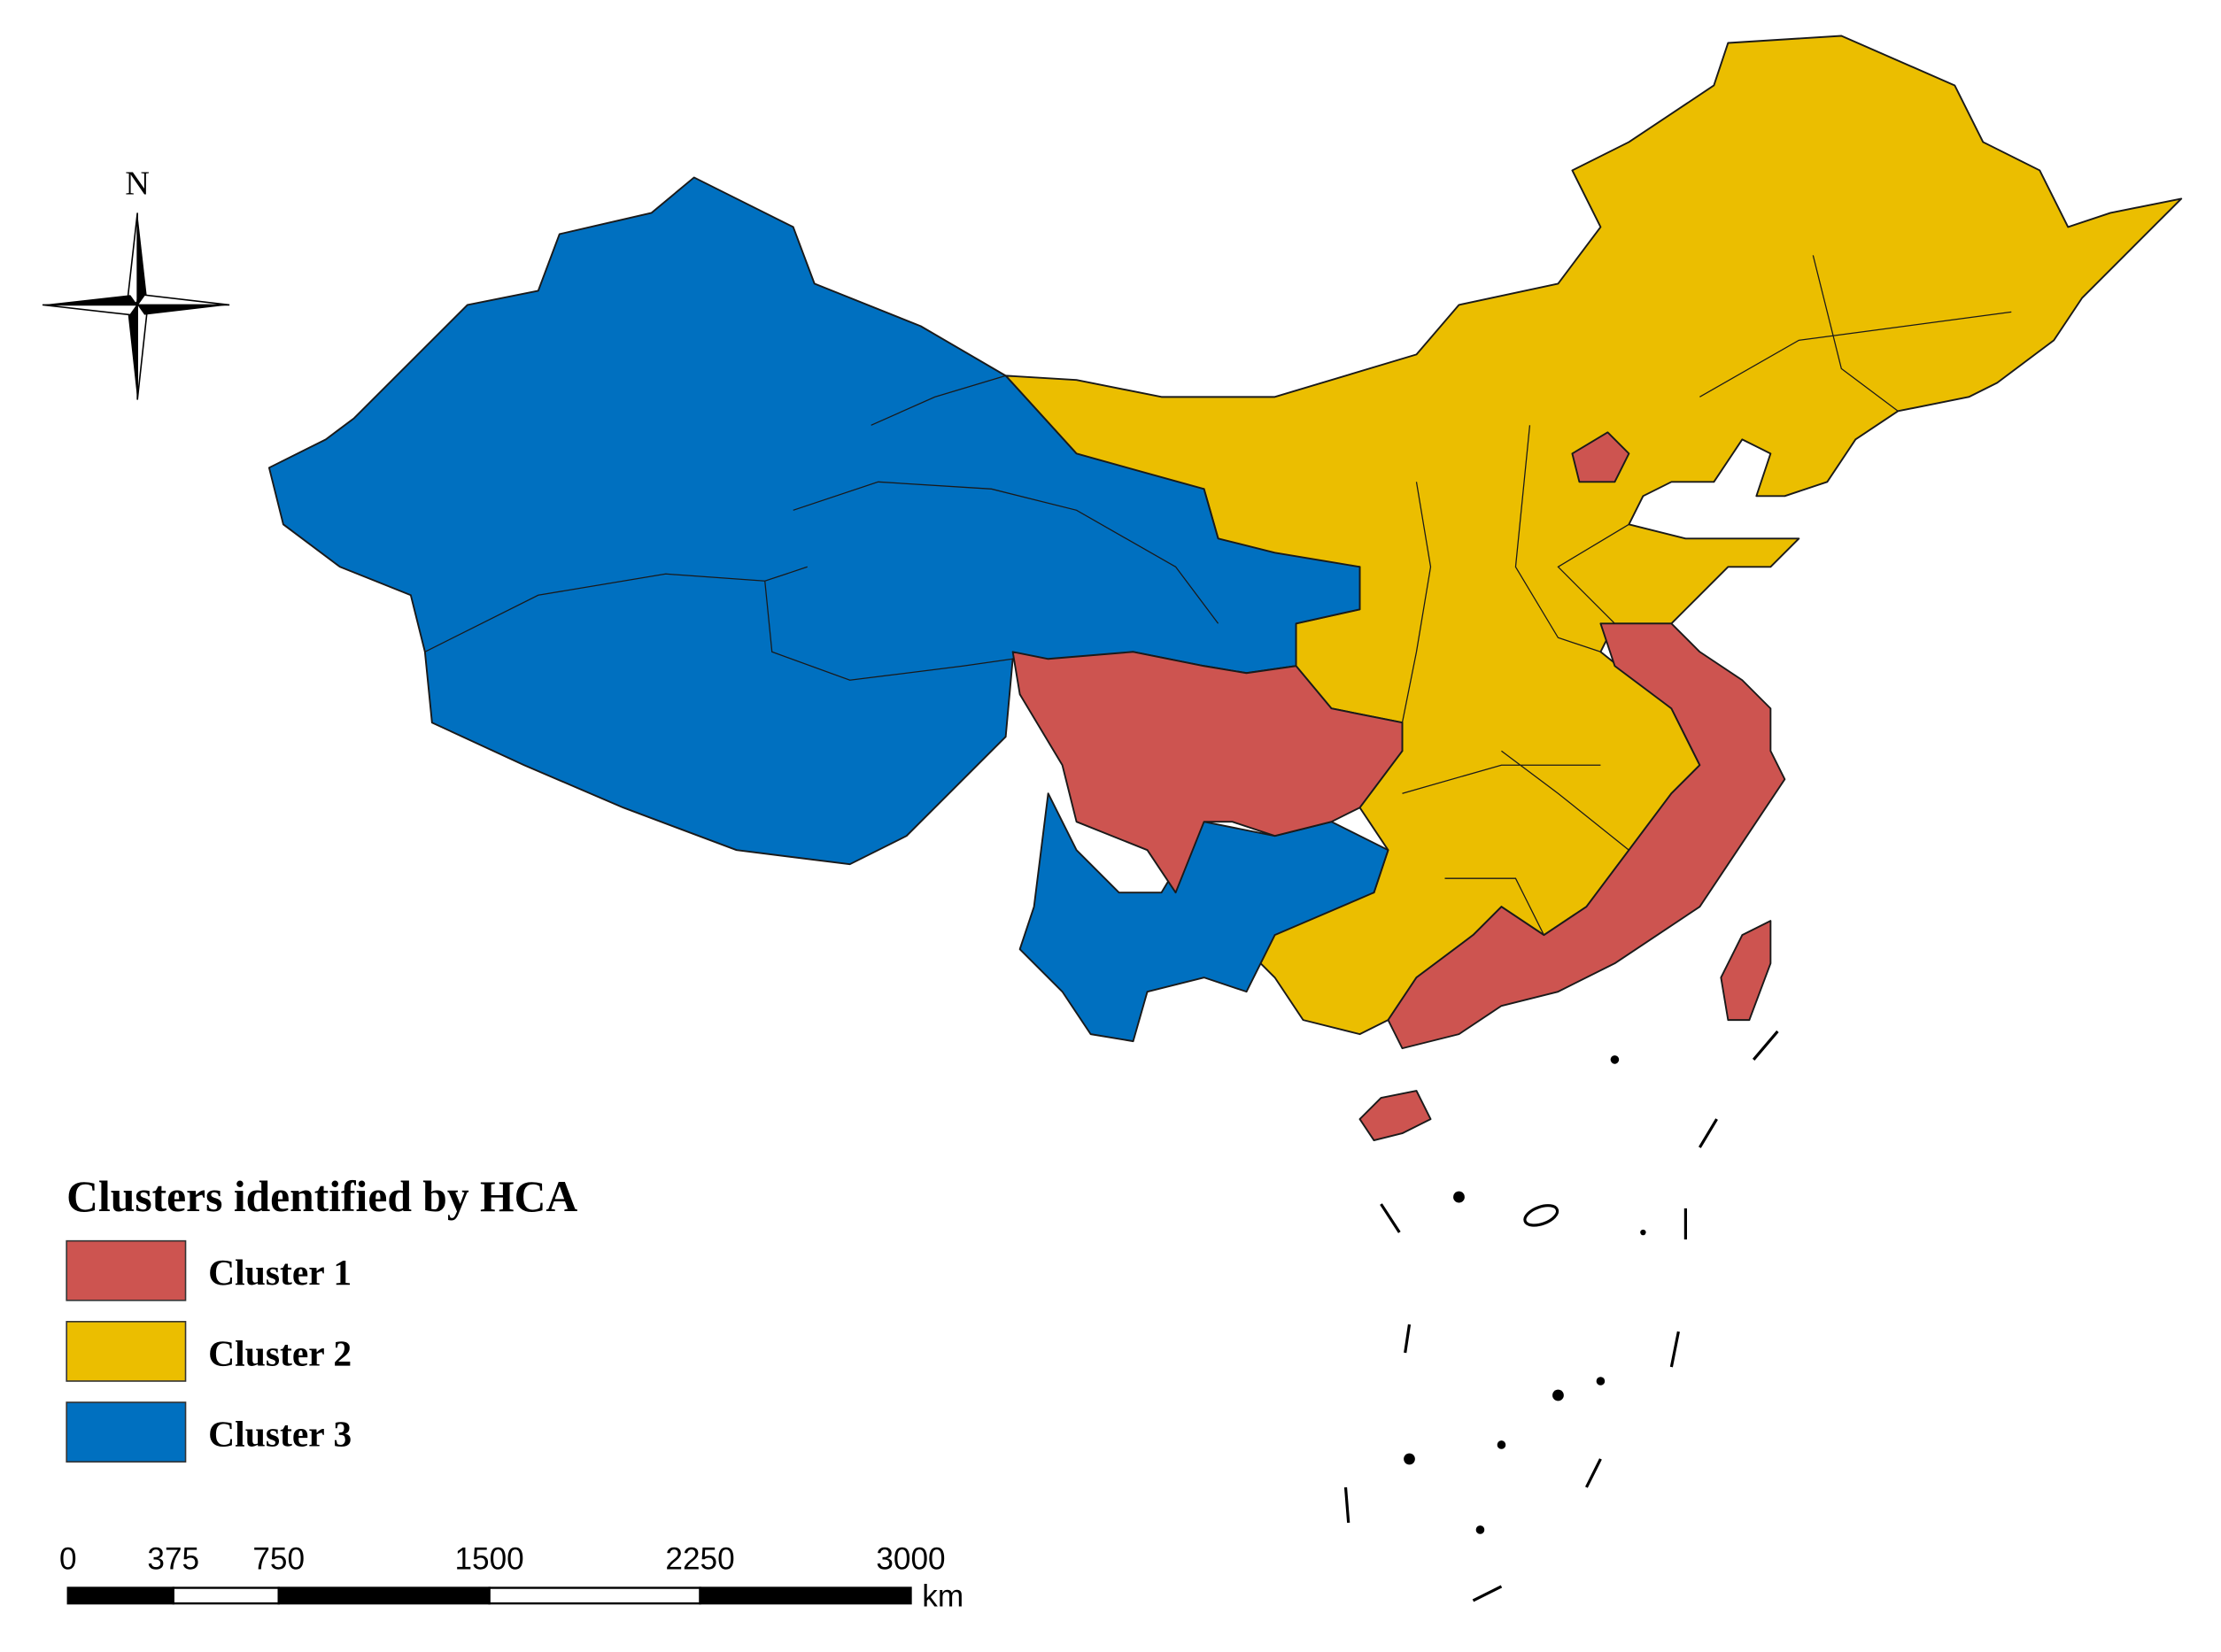 The width and height of the screenshot is (2221, 1652). I want to click on scale-label: 3000, so click(910, 1559).